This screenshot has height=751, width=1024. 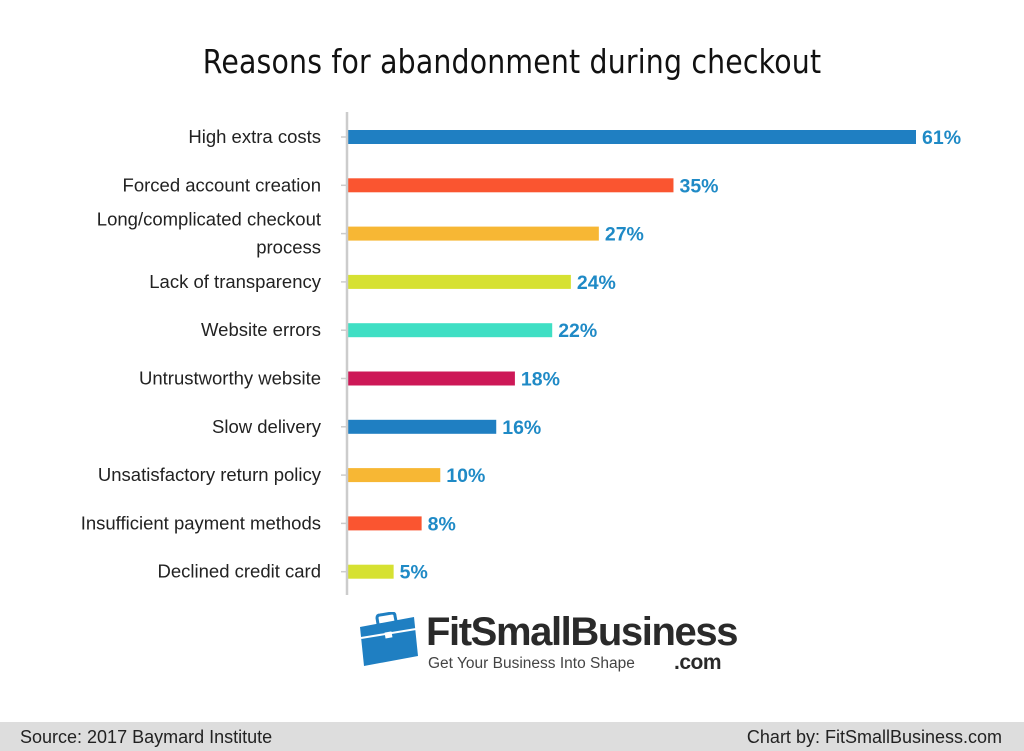 I want to click on brand-tagline: Get Your Business Into Shape, so click(x=531, y=663).